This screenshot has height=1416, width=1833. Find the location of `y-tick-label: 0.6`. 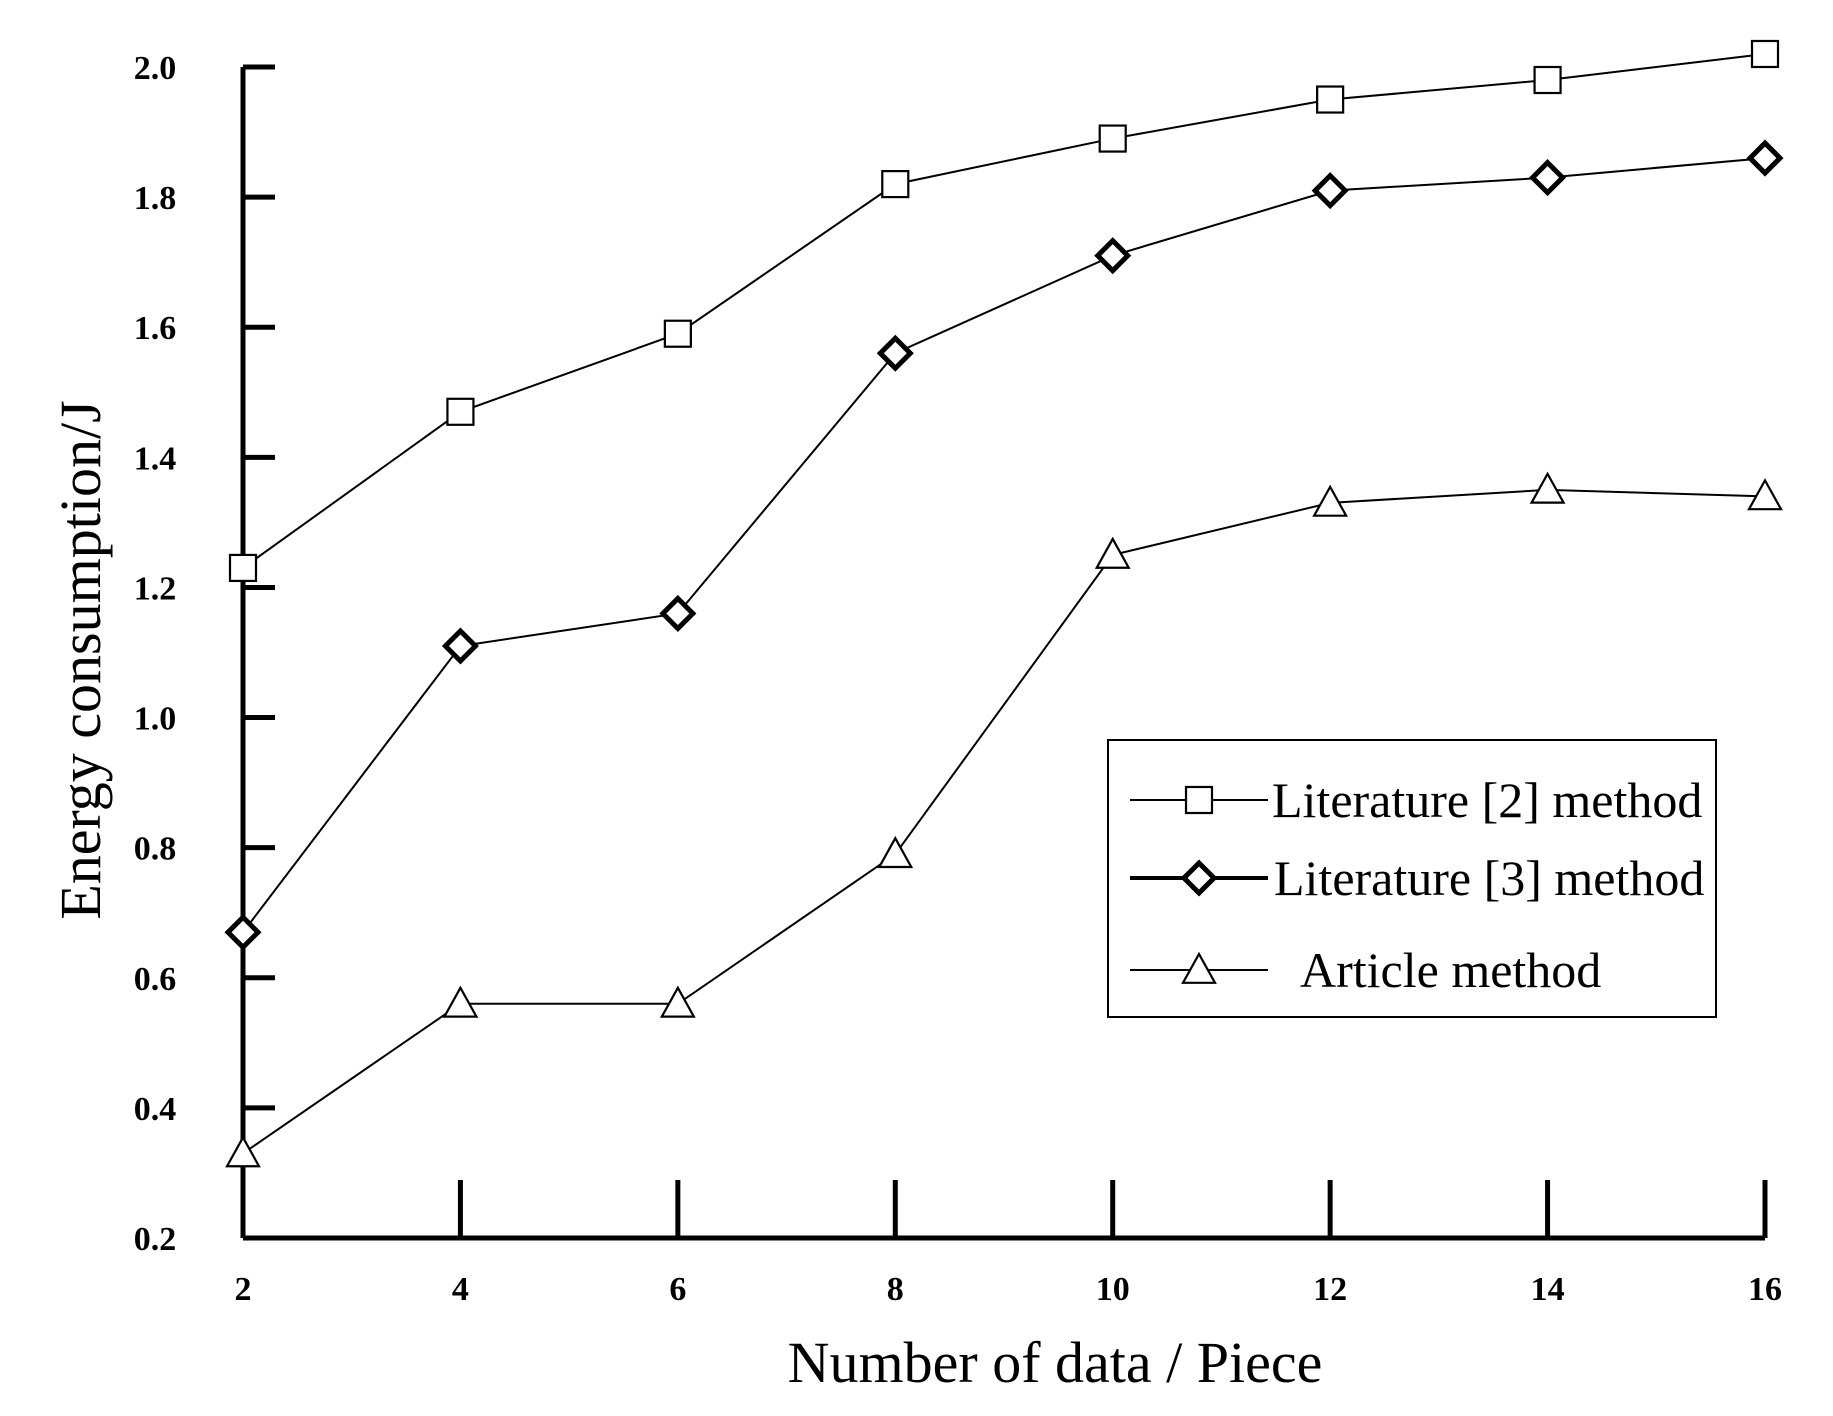

y-tick-label: 0.6 is located at coordinates (155, 979).